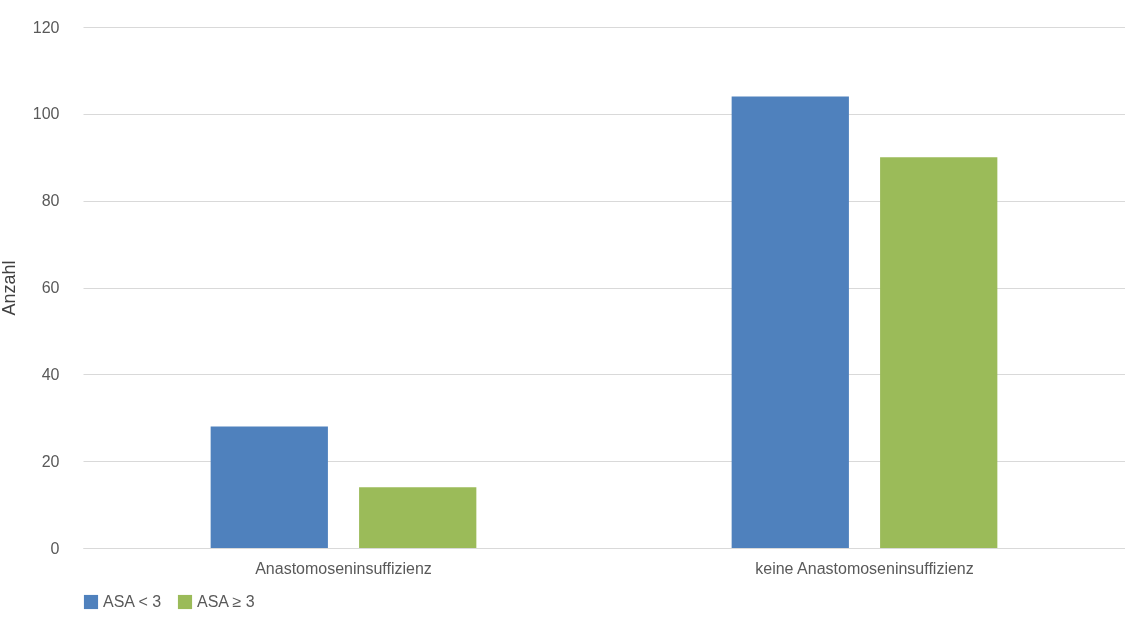  I want to click on x-tick-label: Anastomoseninsuffizienz, so click(343, 568).